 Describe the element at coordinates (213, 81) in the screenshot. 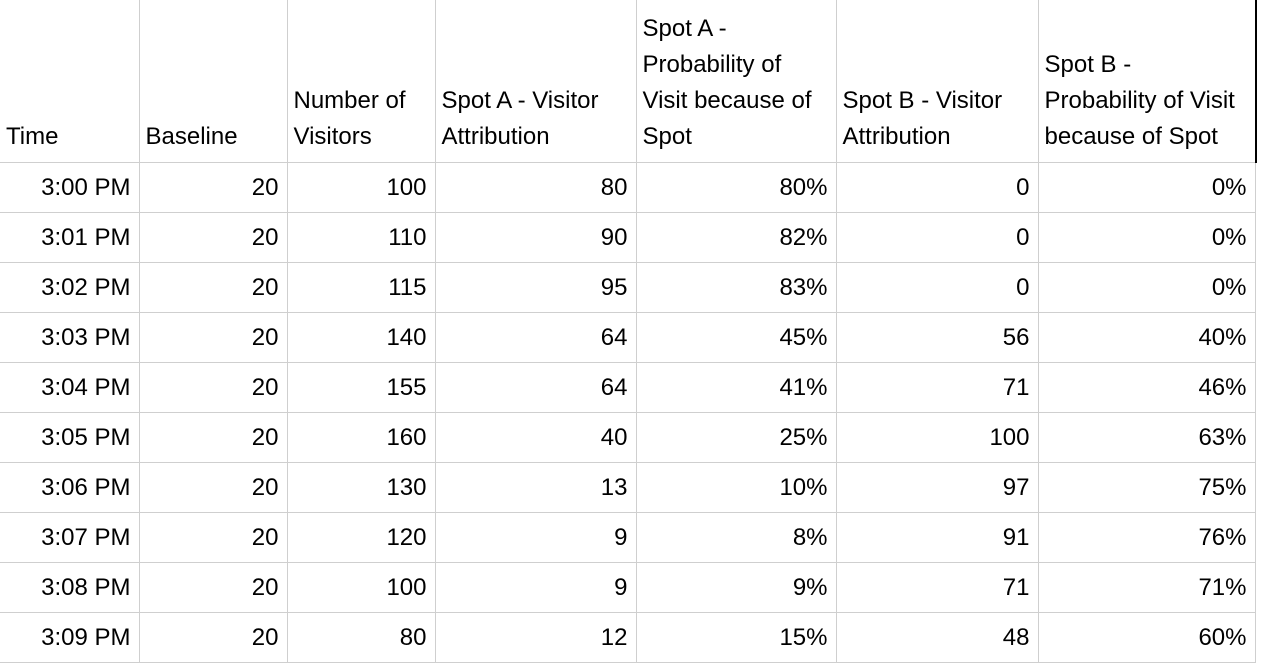

I see `column-header: Baseline` at that location.